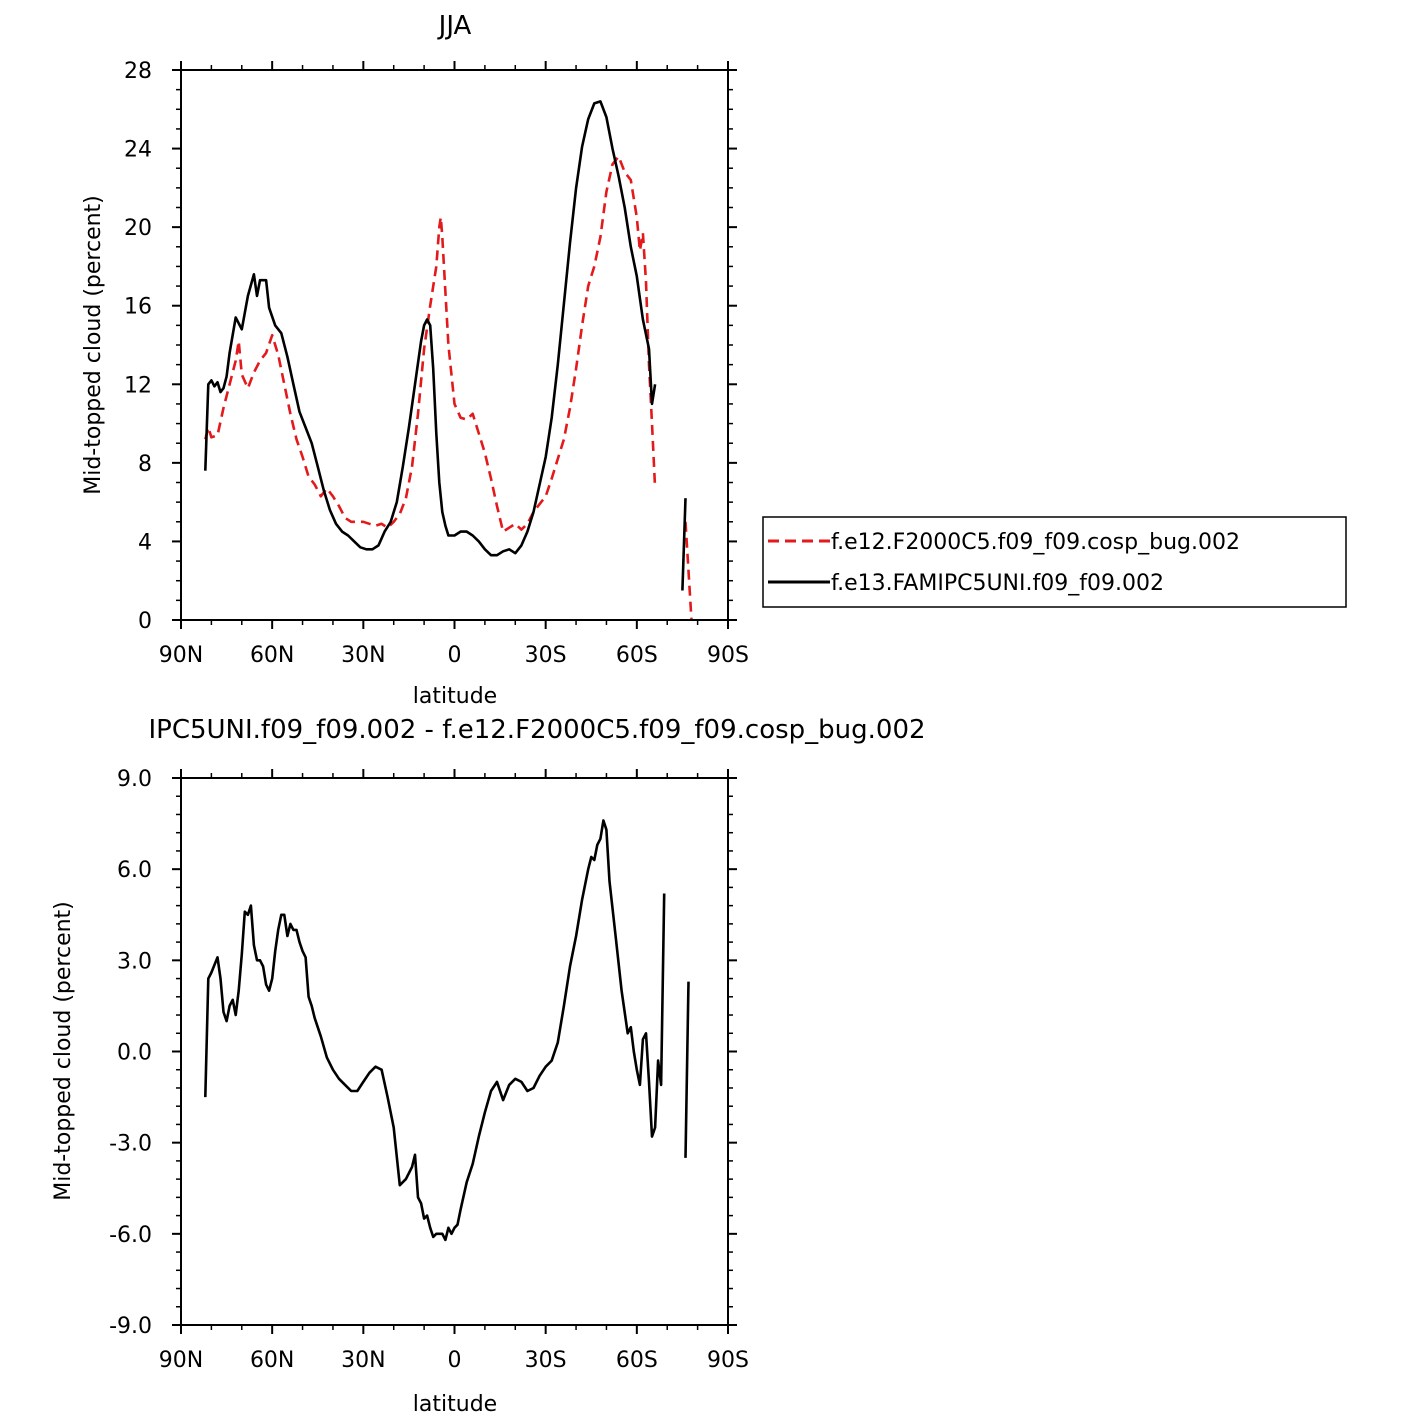 The image size is (1424, 1424). What do you see at coordinates (145, 621) in the screenshot?
I see `y-tick-label: 0` at bounding box center [145, 621].